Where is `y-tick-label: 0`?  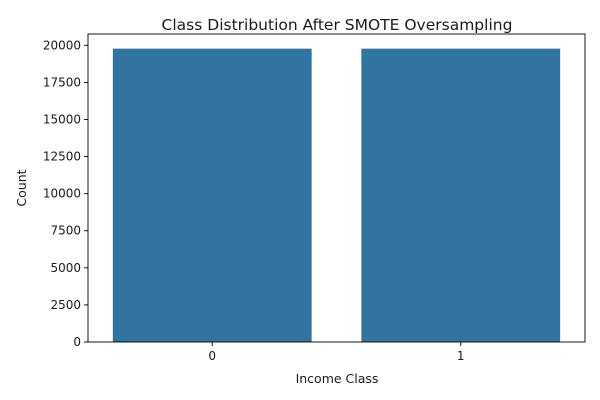
y-tick-label: 0 is located at coordinates (77, 342).